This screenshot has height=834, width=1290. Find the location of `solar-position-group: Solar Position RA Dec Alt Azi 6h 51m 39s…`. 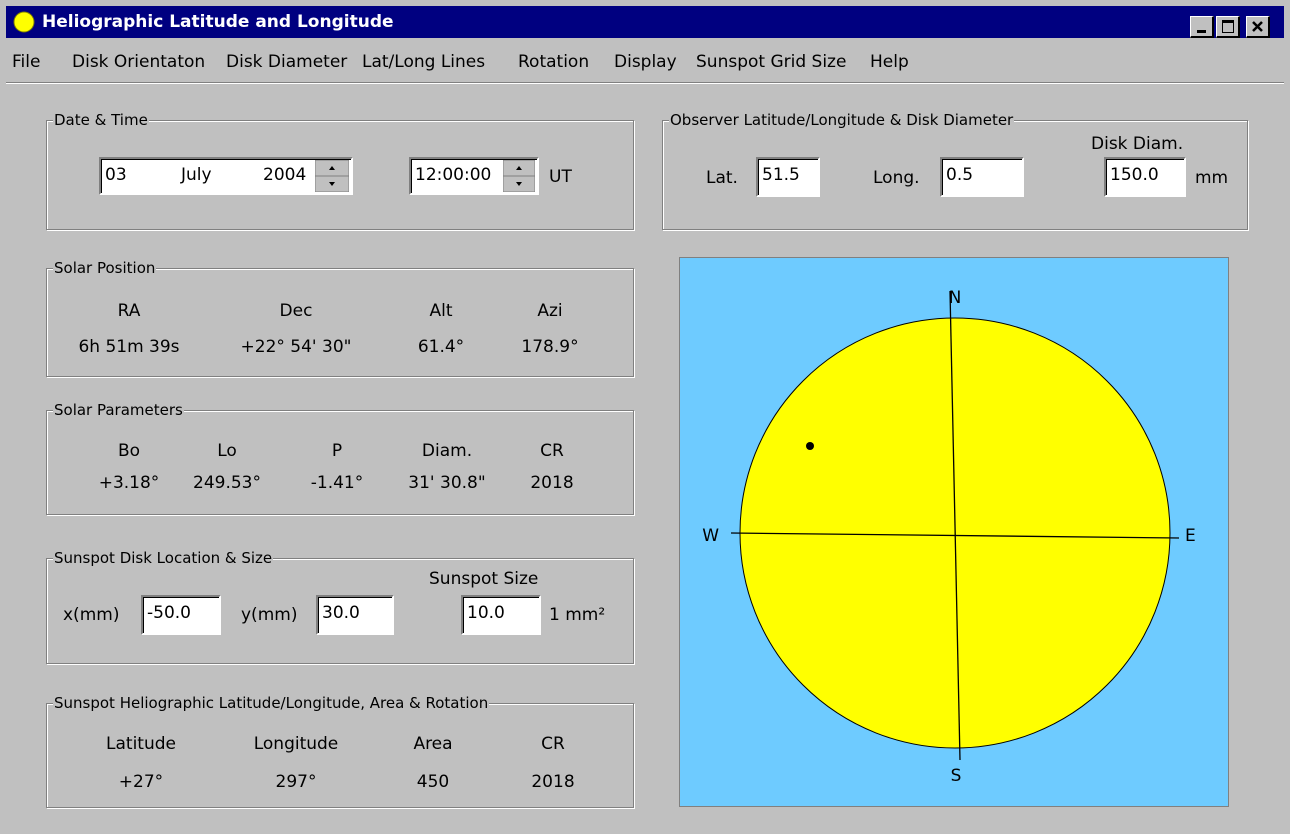

solar-position-group: Solar Position RA Dec Alt Azi 6h 51m 39s… is located at coordinates (340, 318).